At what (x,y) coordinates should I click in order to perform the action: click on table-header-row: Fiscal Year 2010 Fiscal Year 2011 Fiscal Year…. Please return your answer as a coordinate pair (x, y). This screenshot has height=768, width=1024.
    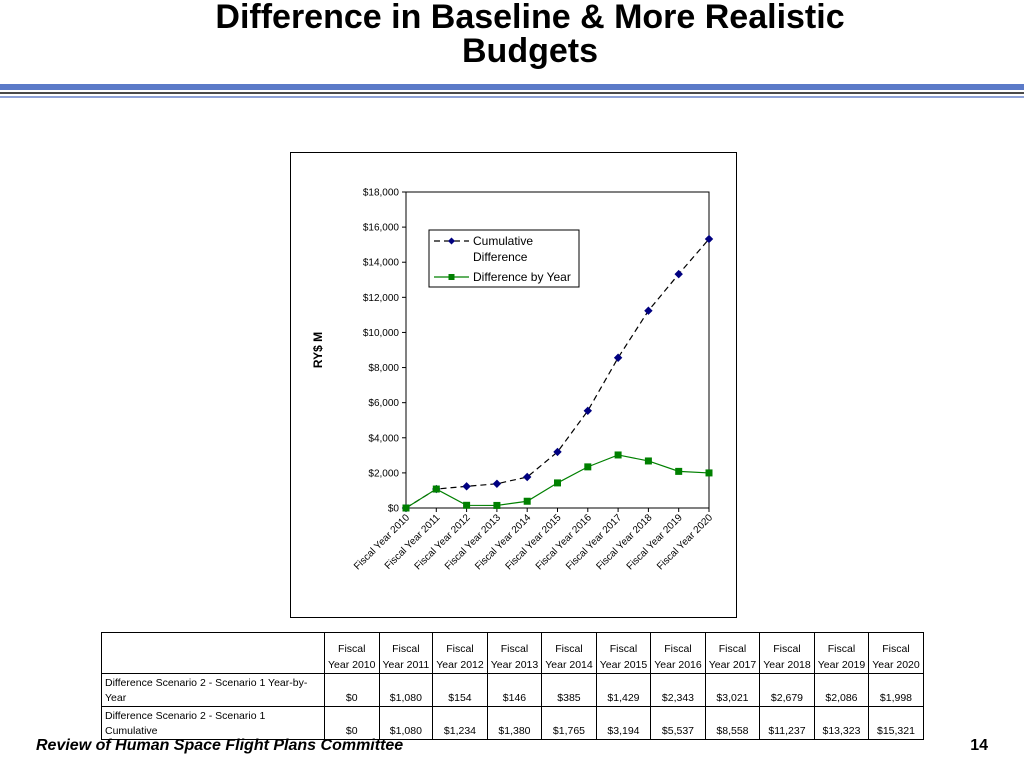
    Looking at the image, I should click on (512, 653).